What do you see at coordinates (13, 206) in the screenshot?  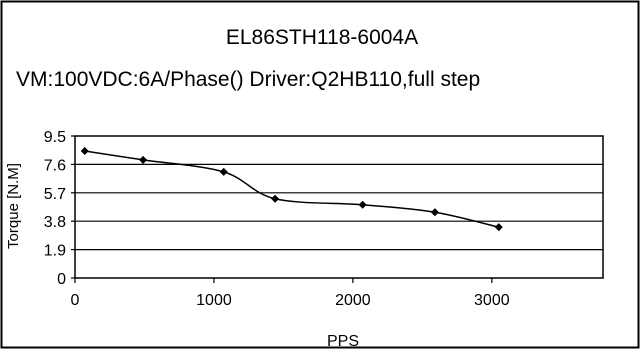 I see `y-axis-label: Torque [N.M]` at bounding box center [13, 206].